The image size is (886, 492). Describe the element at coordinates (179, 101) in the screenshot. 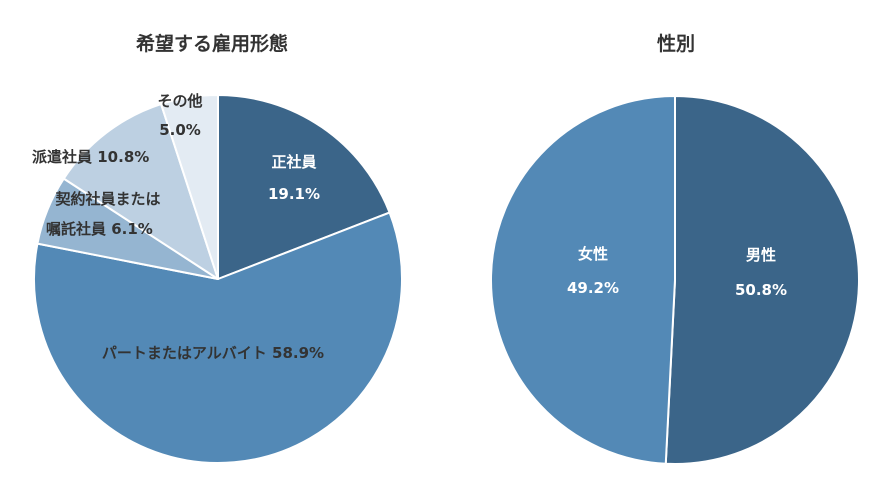

I see `slice-label-sonota: その他` at that location.